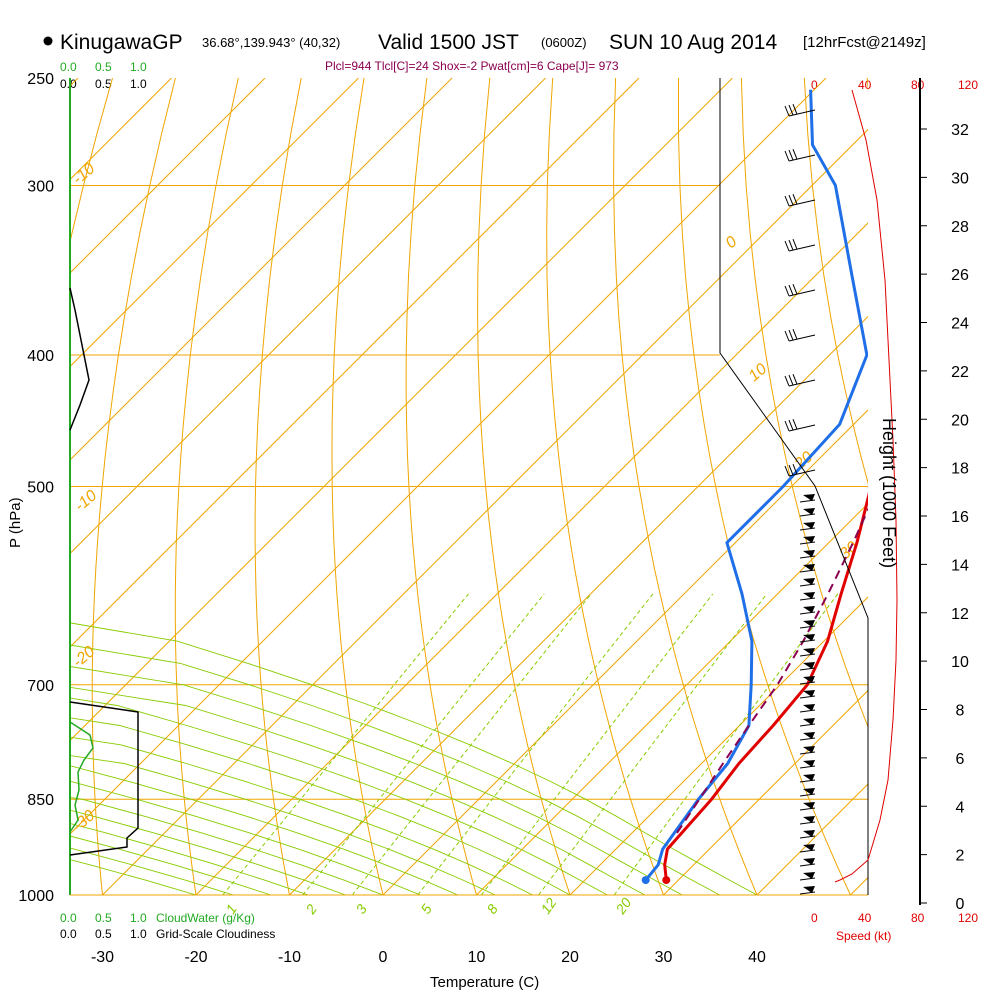  I want to click on speed-scale-bottom: 0 40 80 120 Speed (kt), so click(894, 927).